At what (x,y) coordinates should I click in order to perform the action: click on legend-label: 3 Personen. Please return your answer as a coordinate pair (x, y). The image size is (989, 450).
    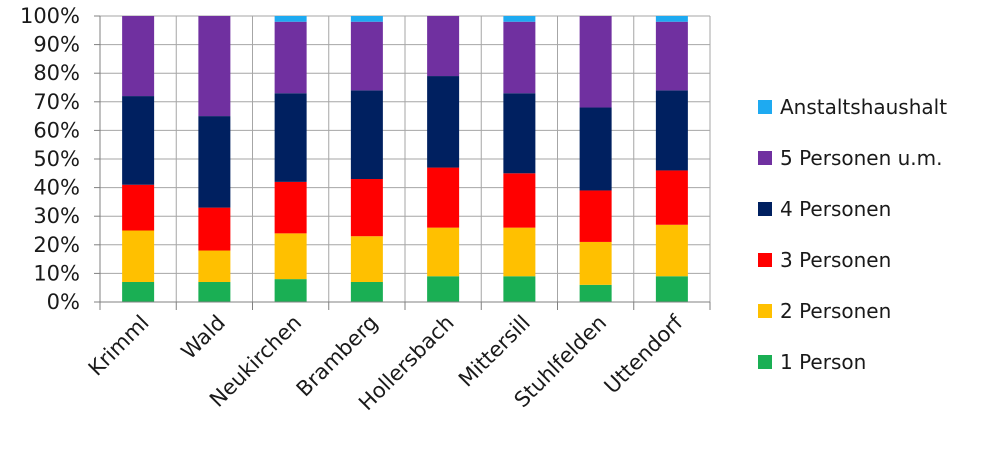
    Looking at the image, I should click on (835, 260).